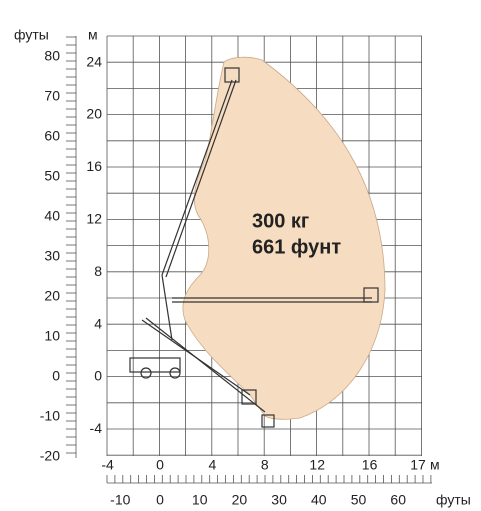 This screenshot has width=481, height=511. I want to click on x-tick-label: 60, so click(398, 500).